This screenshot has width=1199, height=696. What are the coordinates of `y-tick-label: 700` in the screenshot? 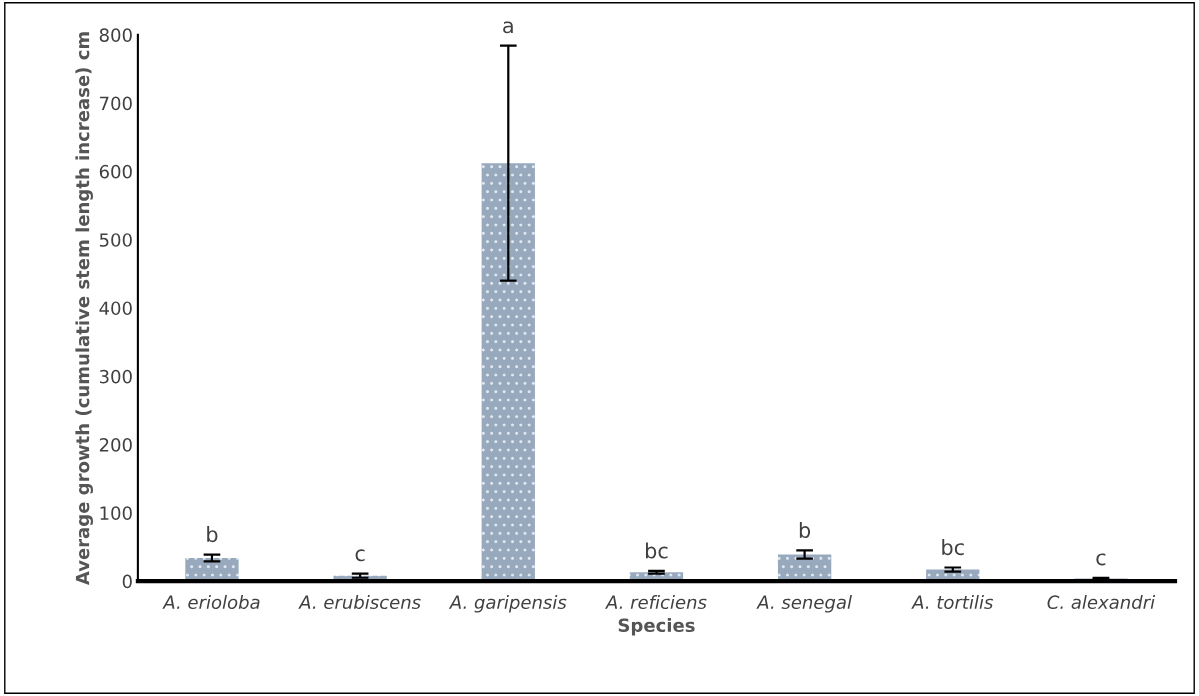 It's located at (116, 103).